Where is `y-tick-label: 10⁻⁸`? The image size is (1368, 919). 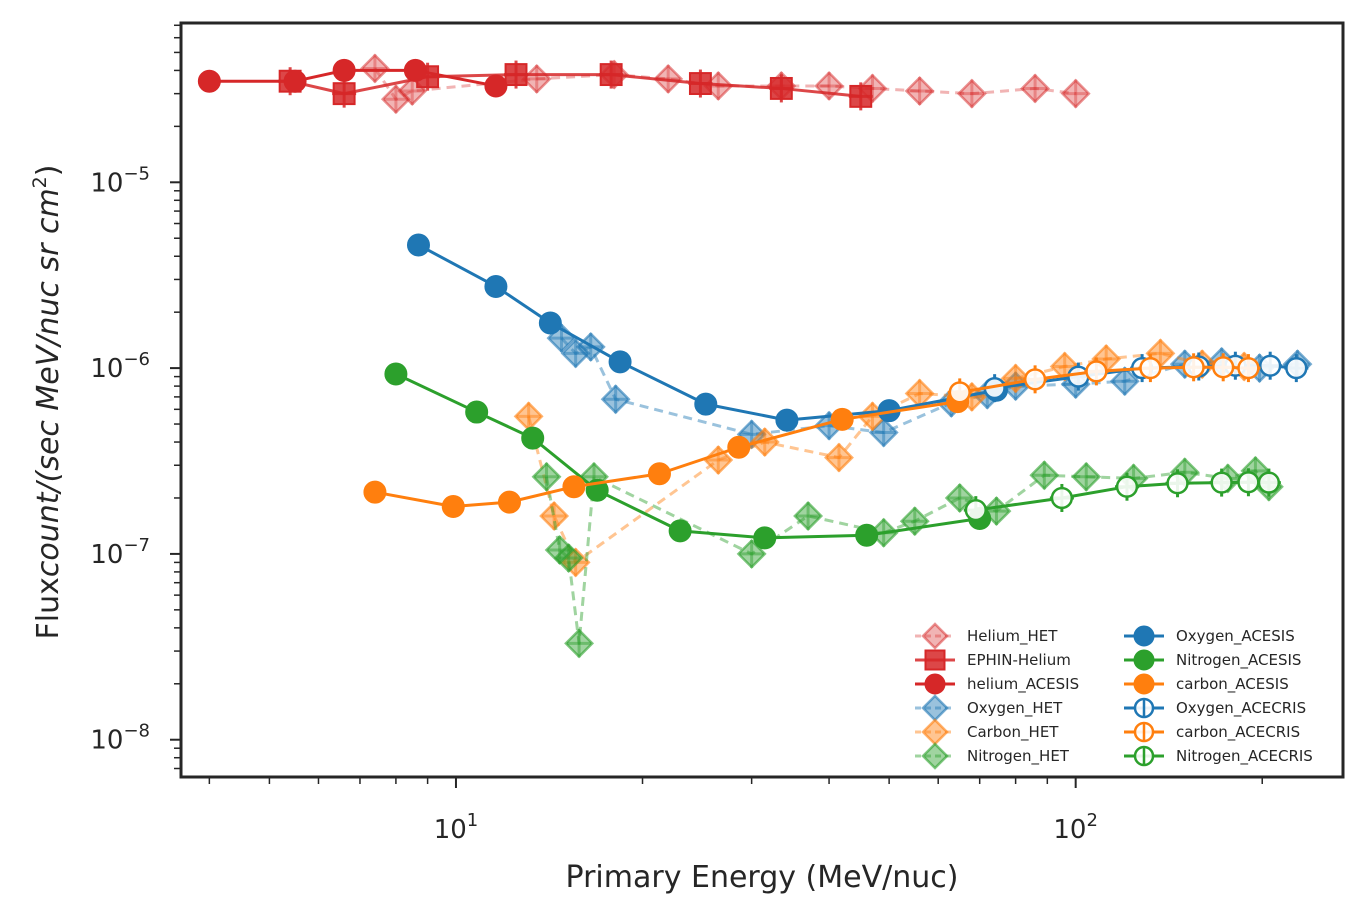 y-tick-label: 10⁻⁸ is located at coordinates (120, 738).